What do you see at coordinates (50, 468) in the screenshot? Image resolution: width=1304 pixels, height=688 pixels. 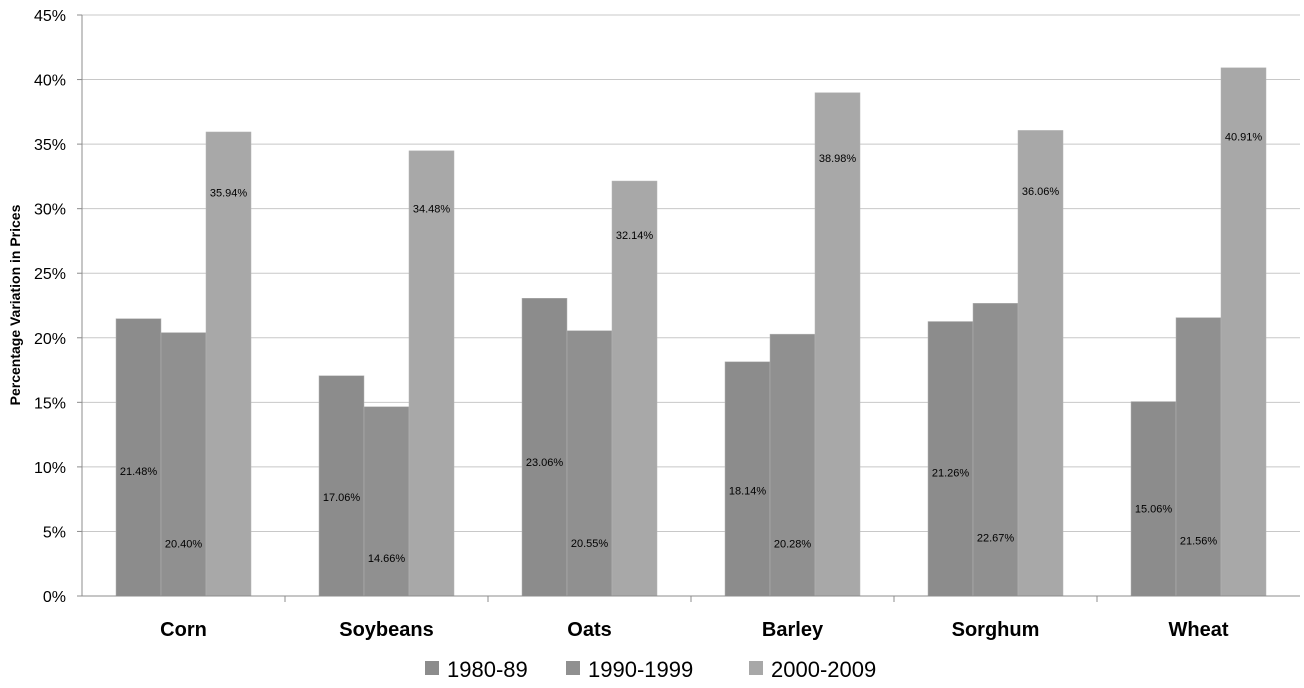 I see `y-tick-label: 10%` at bounding box center [50, 468].